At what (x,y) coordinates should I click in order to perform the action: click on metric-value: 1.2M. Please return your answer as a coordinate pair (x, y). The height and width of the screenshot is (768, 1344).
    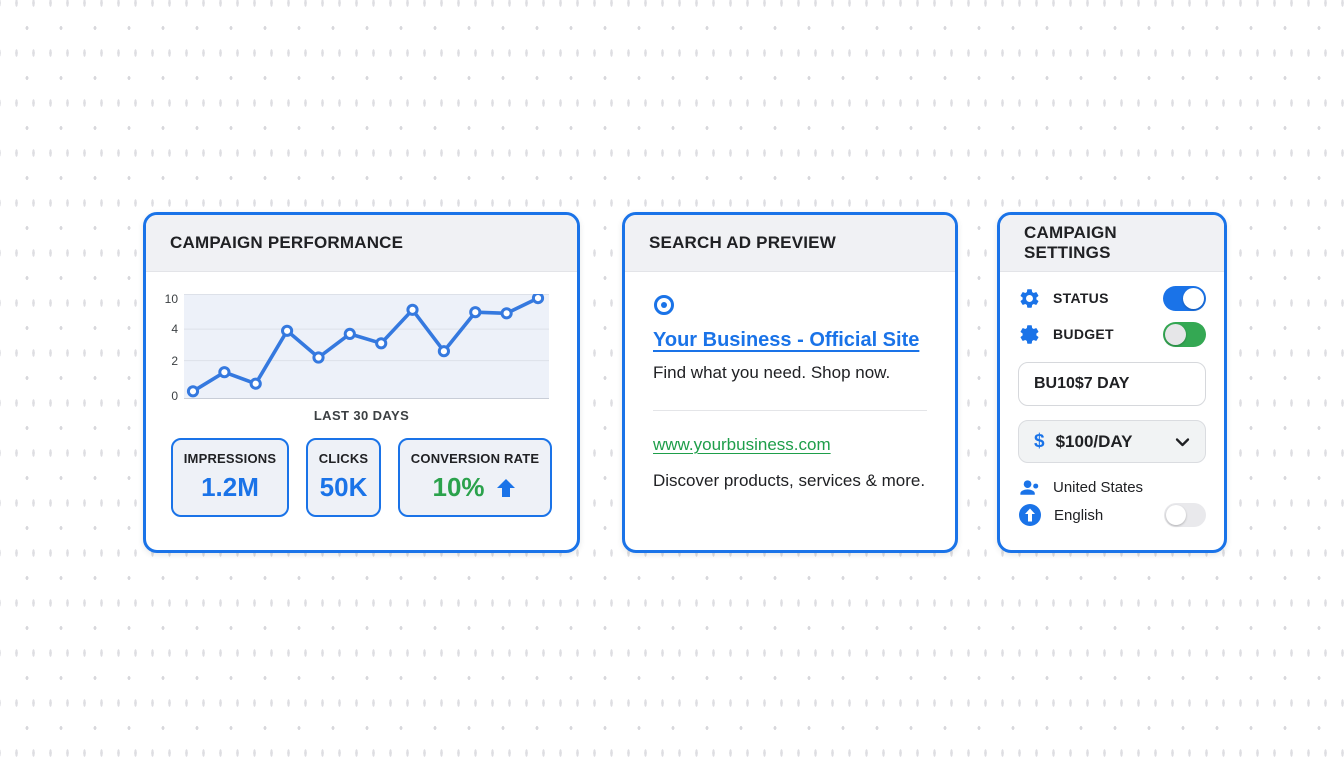
    Looking at the image, I should click on (230, 487).